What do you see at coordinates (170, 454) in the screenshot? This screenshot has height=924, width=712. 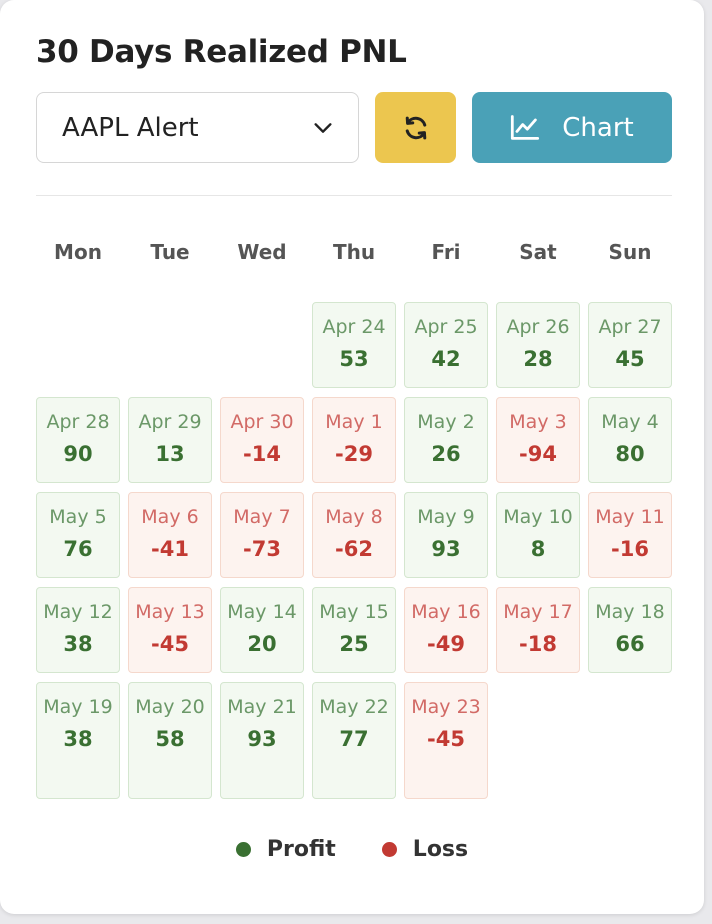 I see `day-pnl-value: 13` at bounding box center [170, 454].